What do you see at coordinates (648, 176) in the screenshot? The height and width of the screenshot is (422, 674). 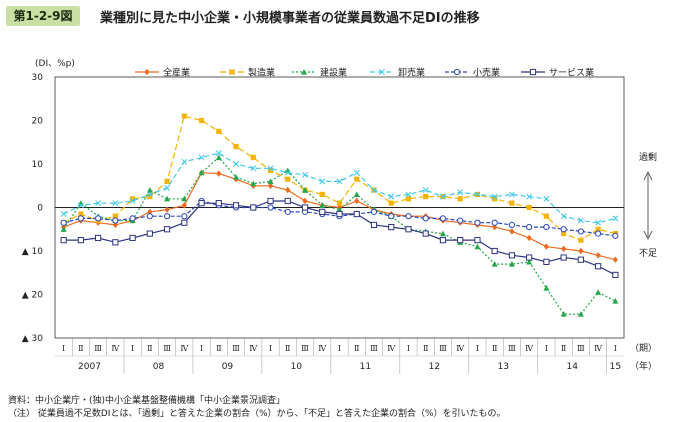 I see `annotation-arrow-up` at bounding box center [648, 176].